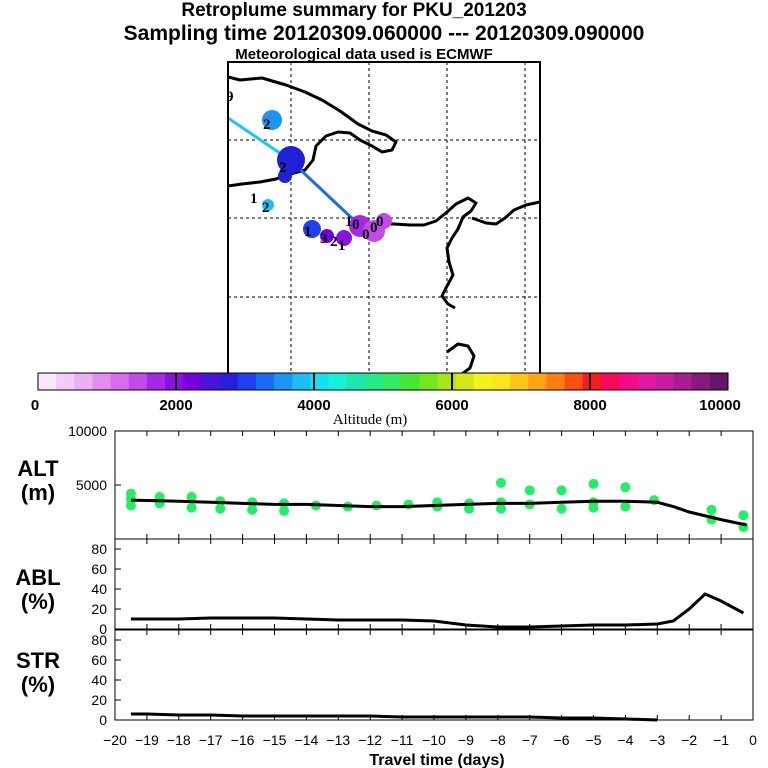 This screenshot has height=768, width=768. Describe the element at coordinates (99, 609) in the screenshot. I see `abl-ytick-label: 20` at that location.